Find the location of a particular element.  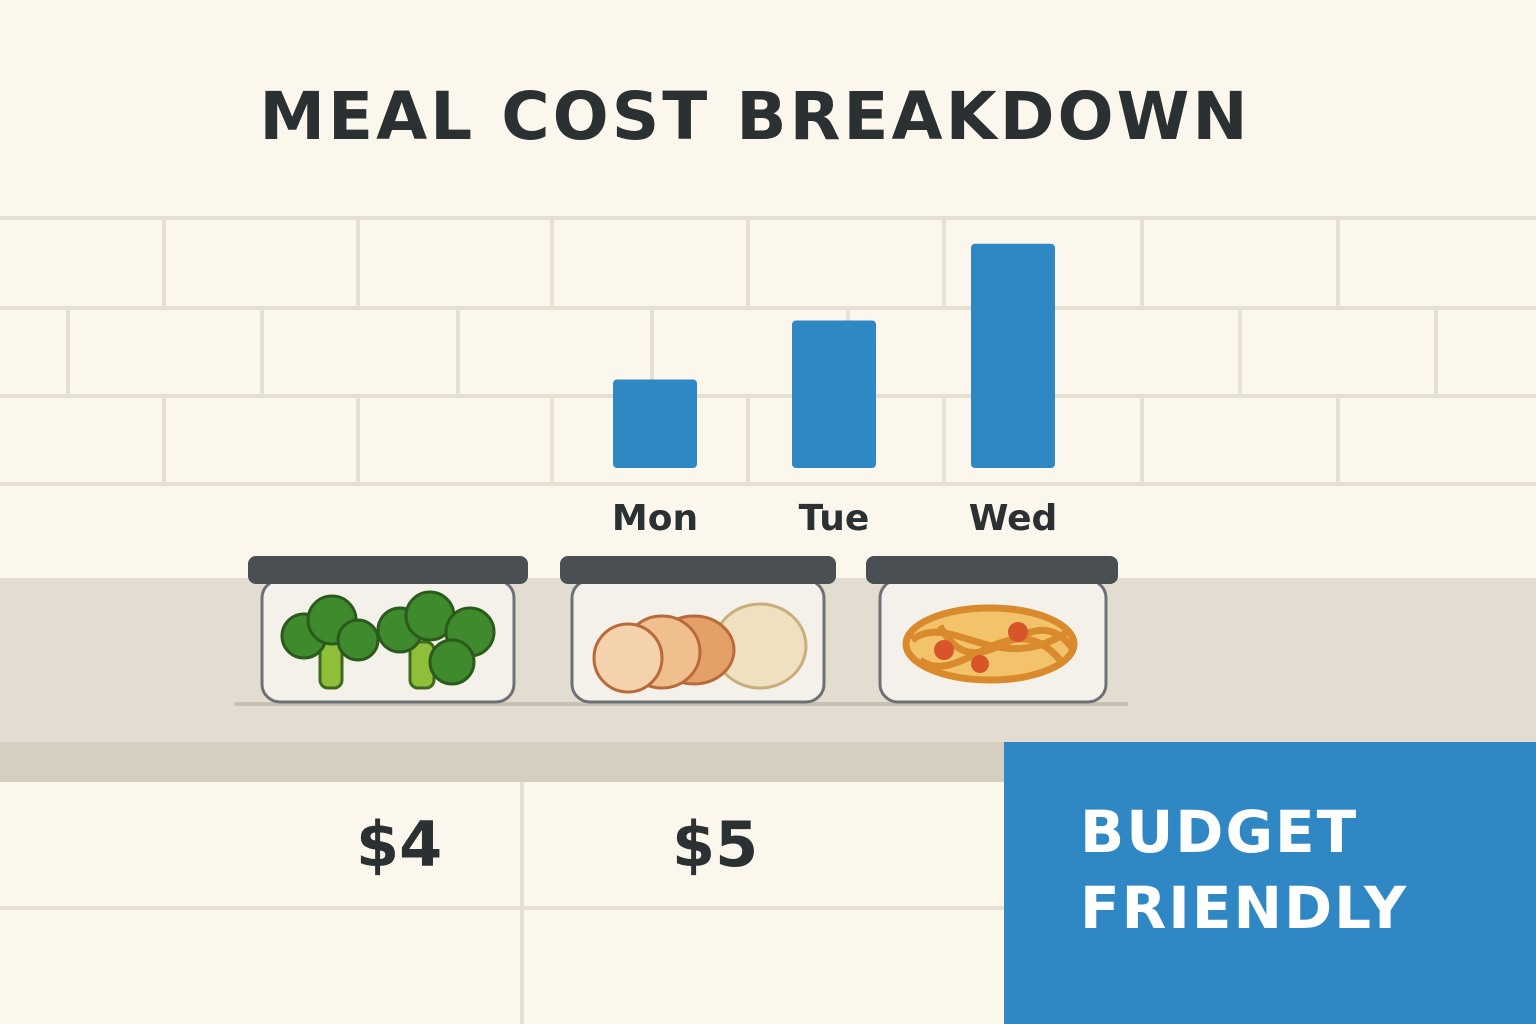

badge-line-2: FRIENDLY is located at coordinates (1244, 908).